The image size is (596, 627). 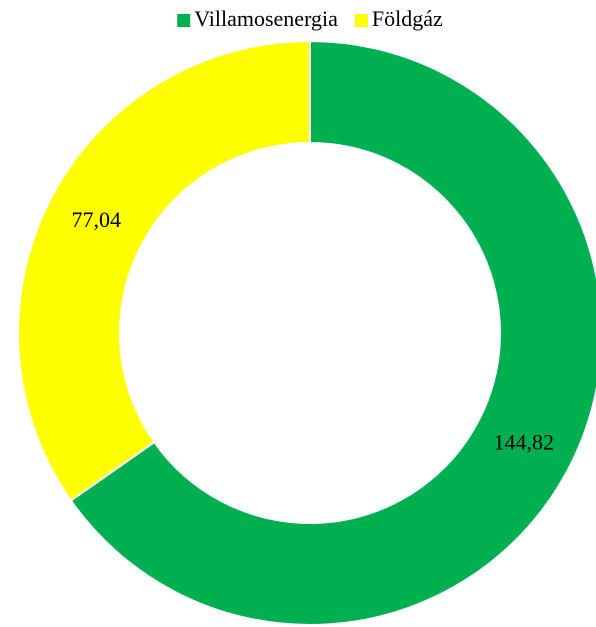 I want to click on legend-label: Villamosenergia, so click(x=266, y=18).